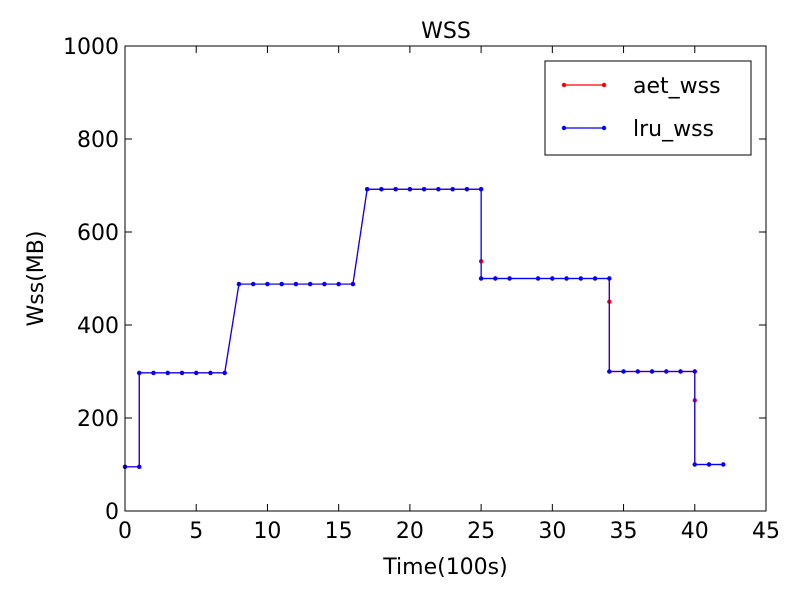 The height and width of the screenshot is (600, 800). Describe the element at coordinates (125, 531) in the screenshot. I see `x-tick-label: 0` at that location.